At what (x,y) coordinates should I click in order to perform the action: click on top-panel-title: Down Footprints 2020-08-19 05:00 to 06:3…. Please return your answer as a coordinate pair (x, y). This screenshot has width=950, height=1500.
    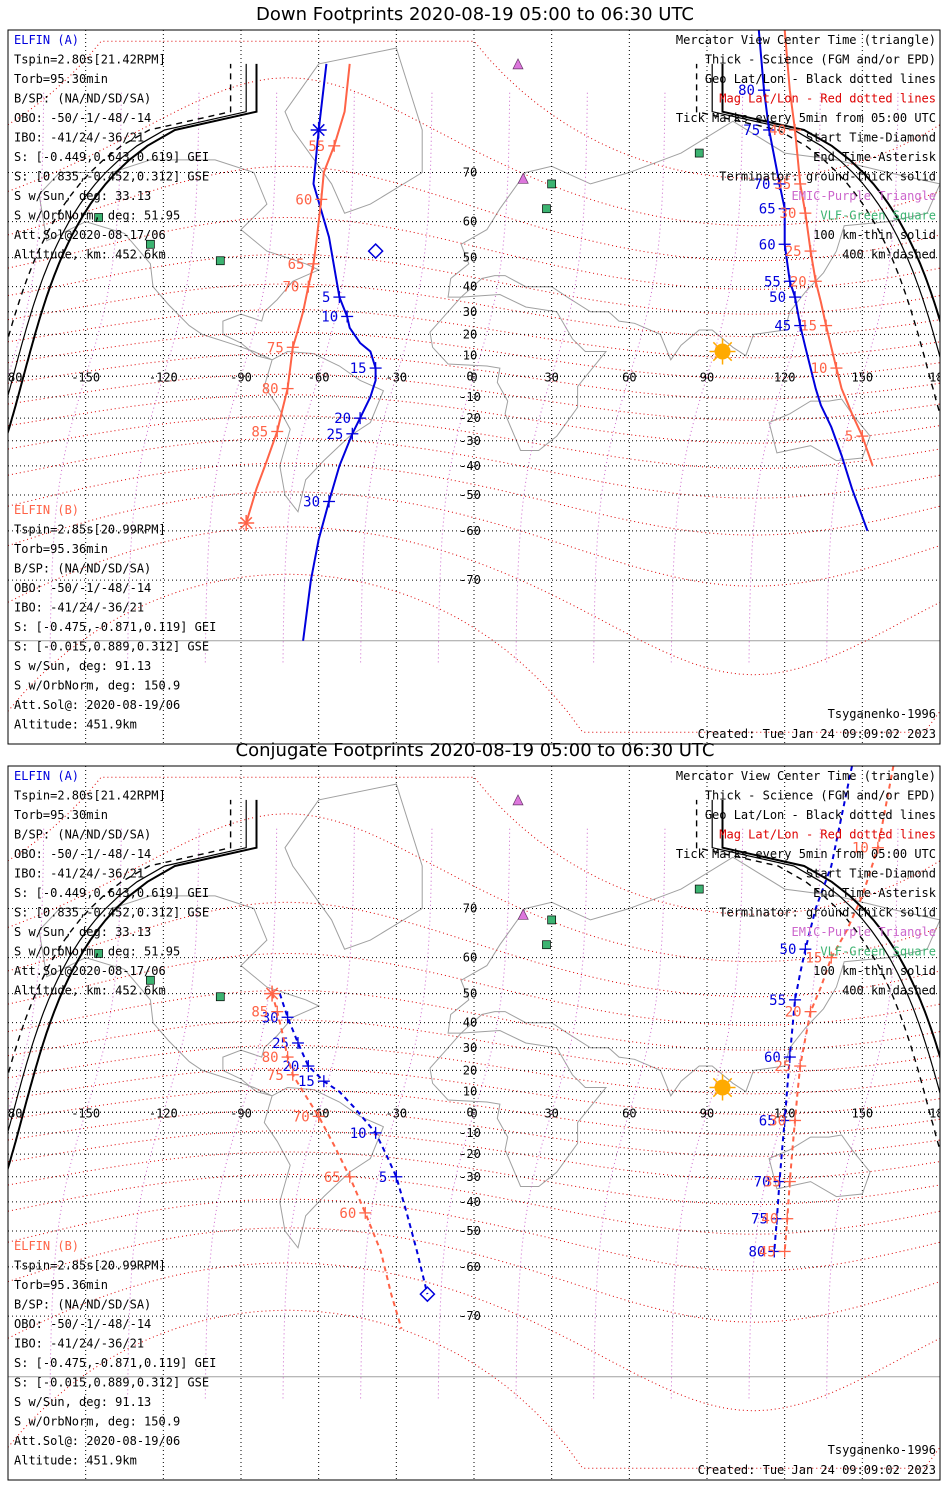
    Looking at the image, I should click on (475, 14).